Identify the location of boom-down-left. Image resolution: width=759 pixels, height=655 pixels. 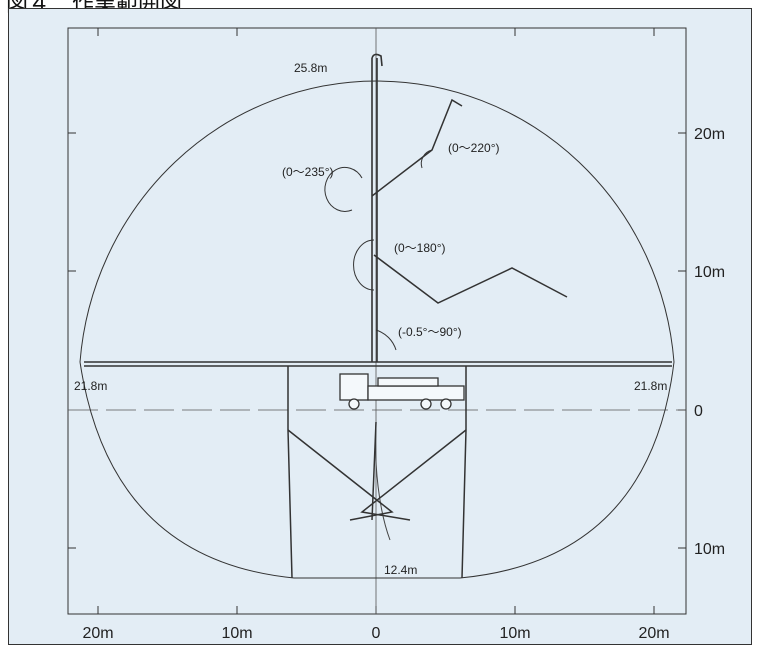
(340, 472).